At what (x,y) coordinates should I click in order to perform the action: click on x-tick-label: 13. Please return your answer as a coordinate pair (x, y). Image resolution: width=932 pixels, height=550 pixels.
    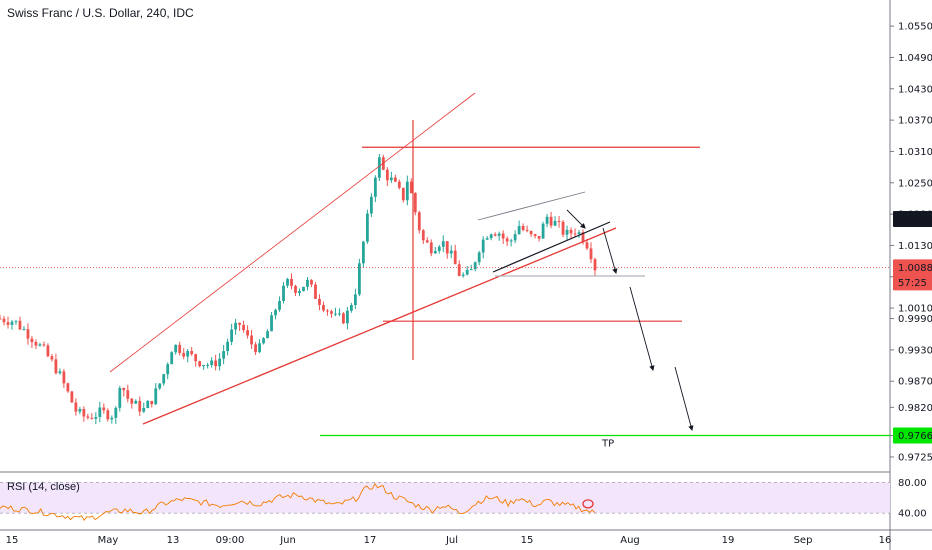
    Looking at the image, I should click on (173, 540).